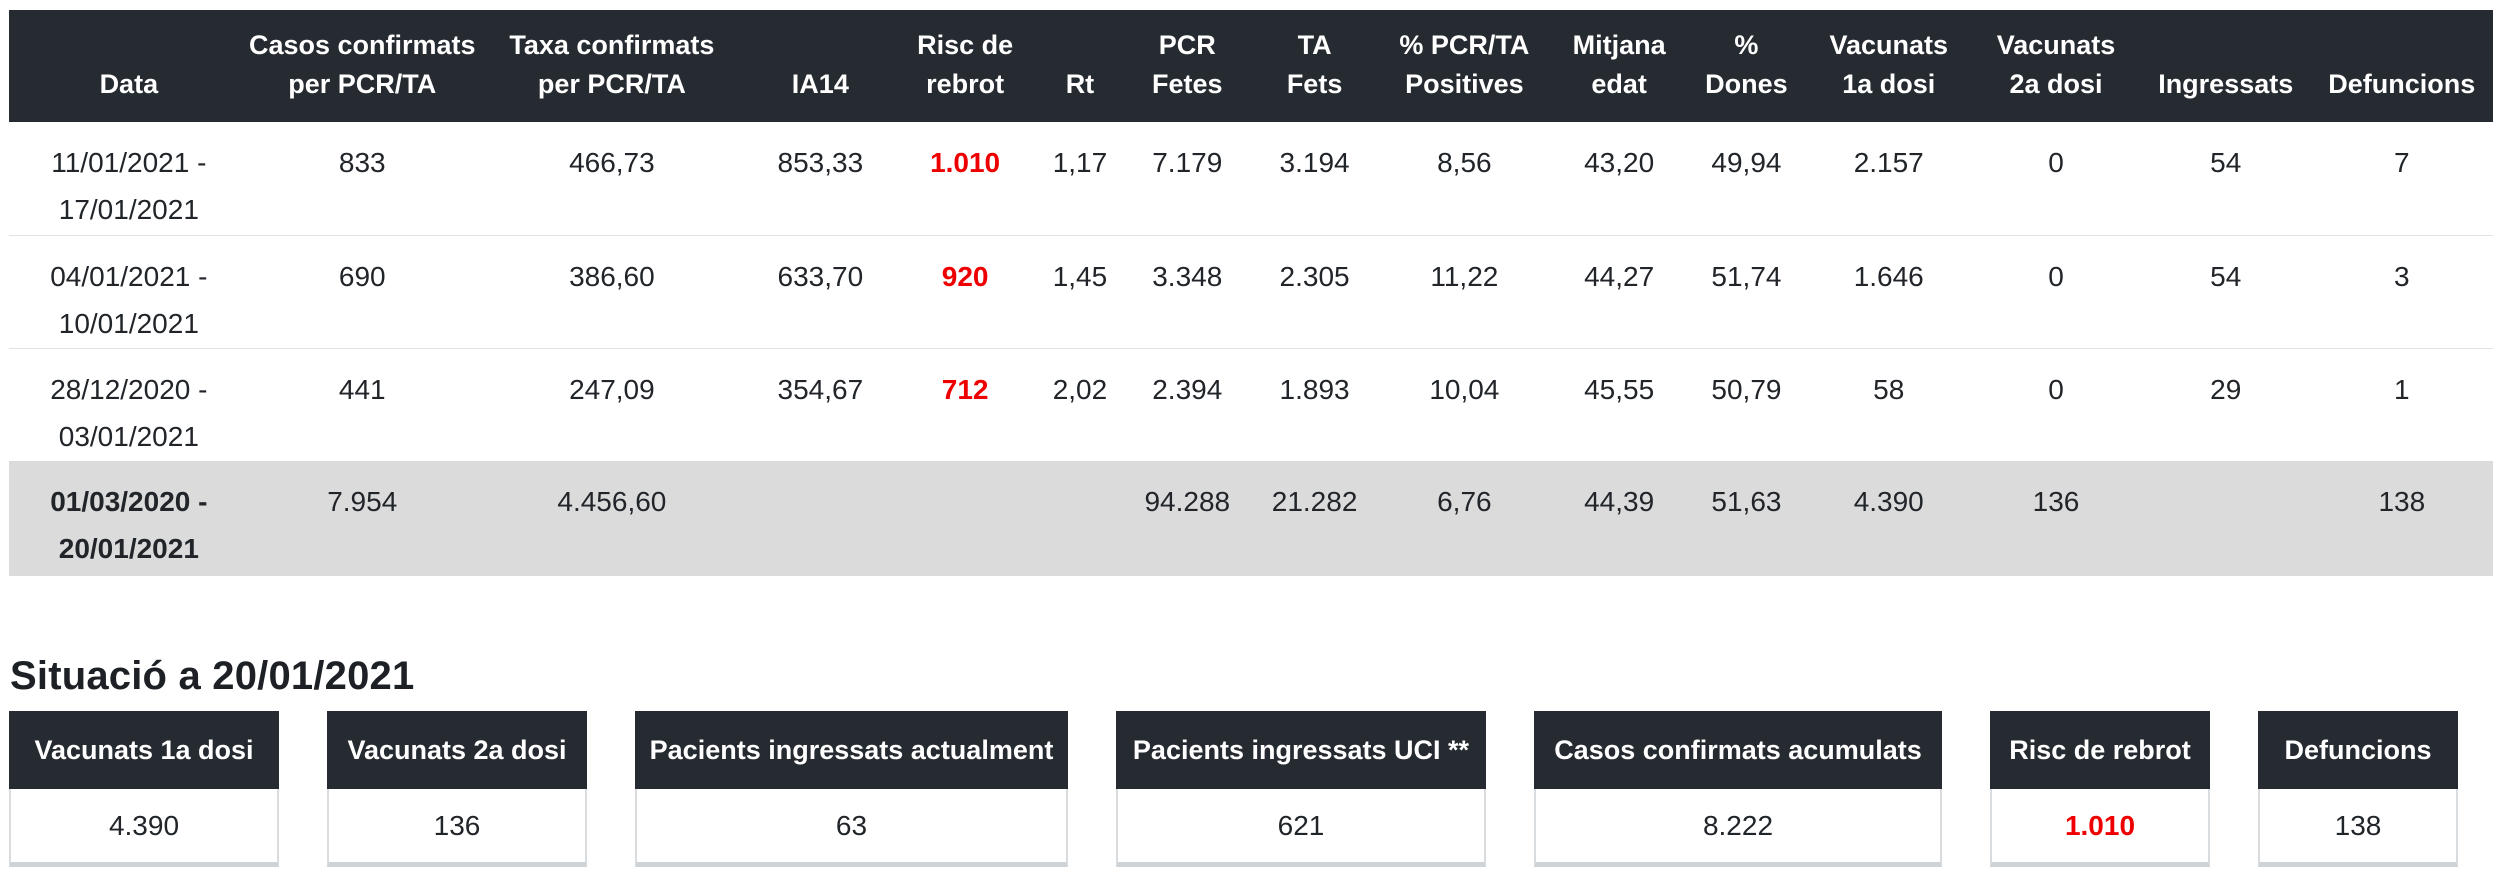  I want to click on card-casos-acumulats: Casos confirmats acumulats 8.222, so click(1738, 789).